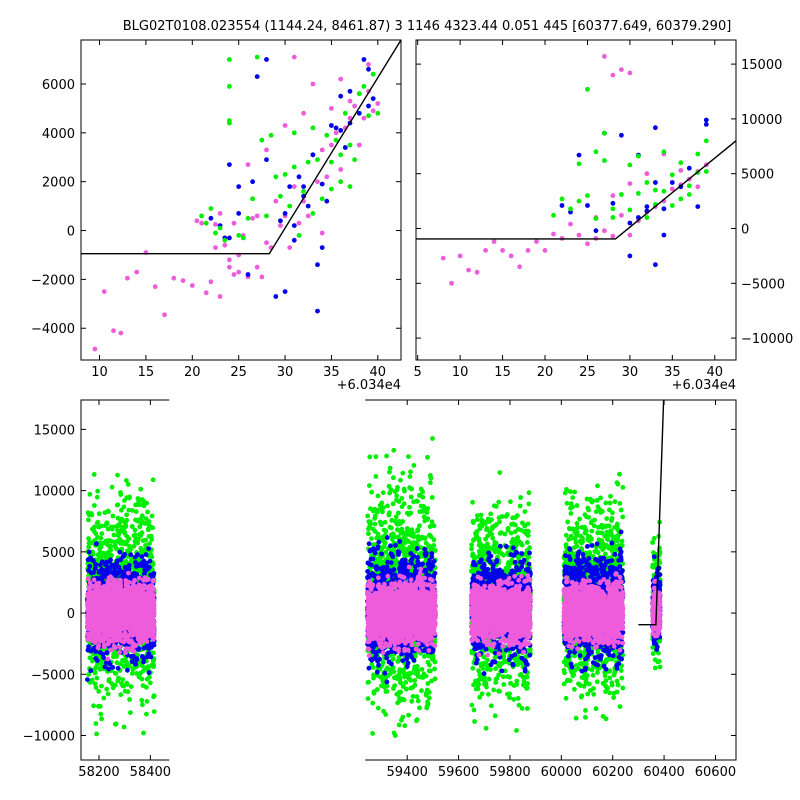  I want to click on x-tick-label: 25, so click(587, 372).